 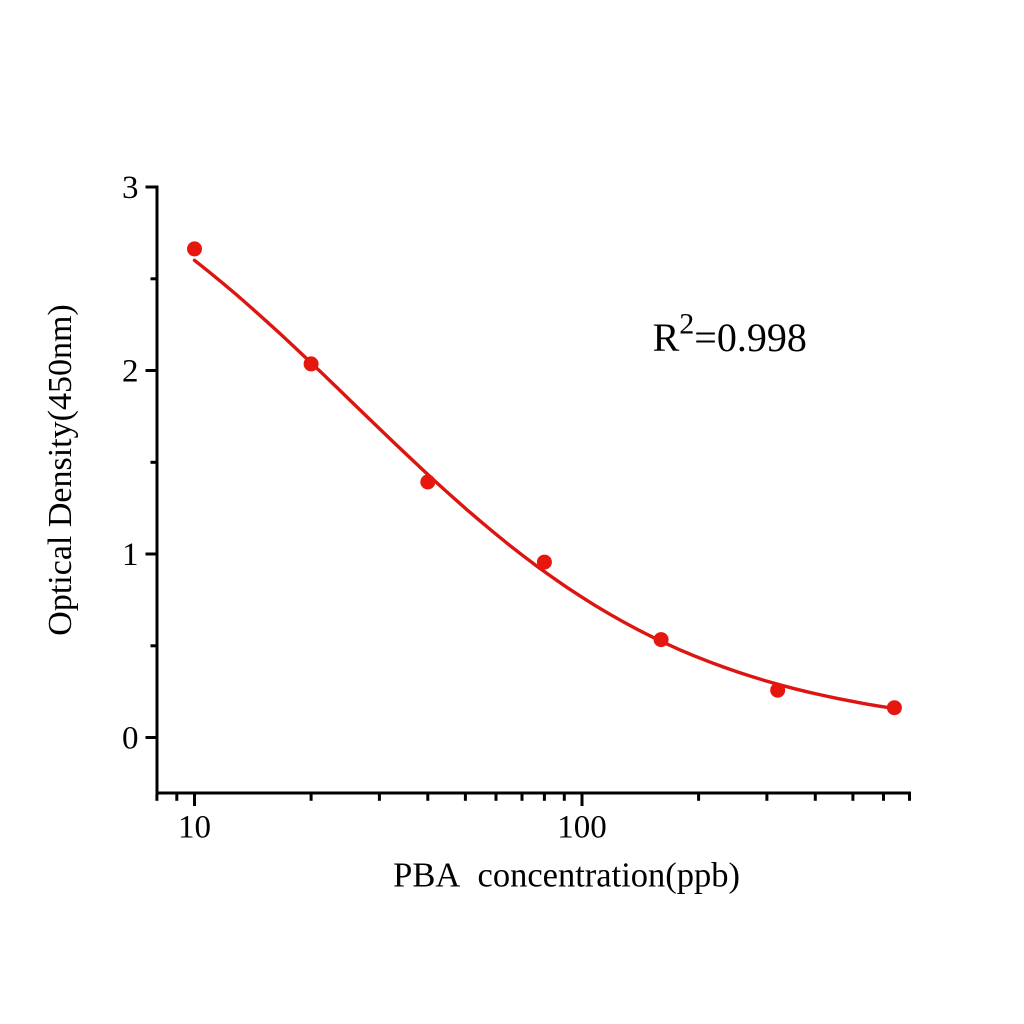 I want to click on svg-text: 1, so click(x=130, y=555).